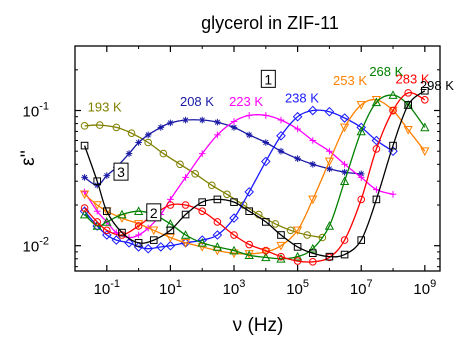 Image resolution: width=454 pixels, height=339 pixels. What do you see at coordinates (246, 101) in the screenshot?
I see `series-label: 223 K` at bounding box center [246, 101].